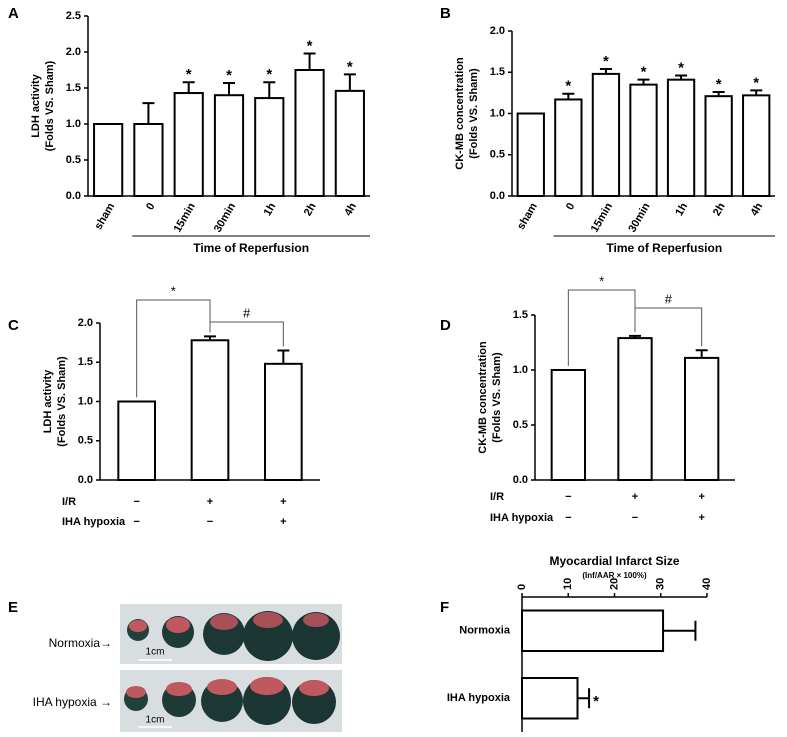 The image size is (787, 737). What do you see at coordinates (719, 209) in the screenshot?
I see `x-tick-label: 2h` at bounding box center [719, 209].